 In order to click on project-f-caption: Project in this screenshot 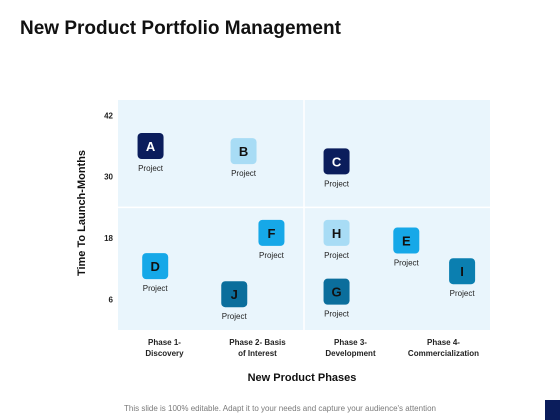, I will do `click(272, 255)`.